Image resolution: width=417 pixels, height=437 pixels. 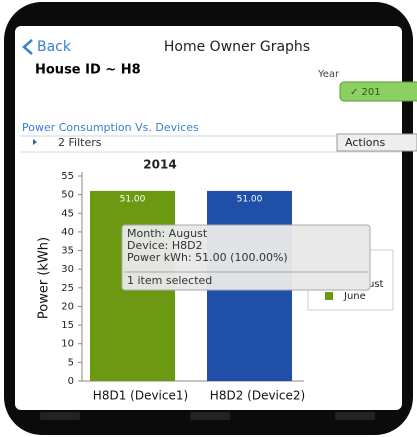 What do you see at coordinates (257, 396) in the screenshot?
I see `x-tick-label: H8D2 (Device2)` at bounding box center [257, 396].